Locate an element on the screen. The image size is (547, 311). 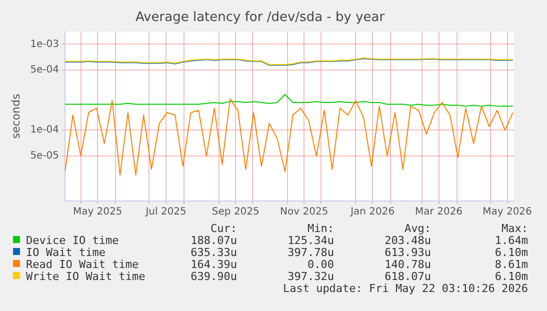
text: 397.32u is located at coordinates (310, 276).